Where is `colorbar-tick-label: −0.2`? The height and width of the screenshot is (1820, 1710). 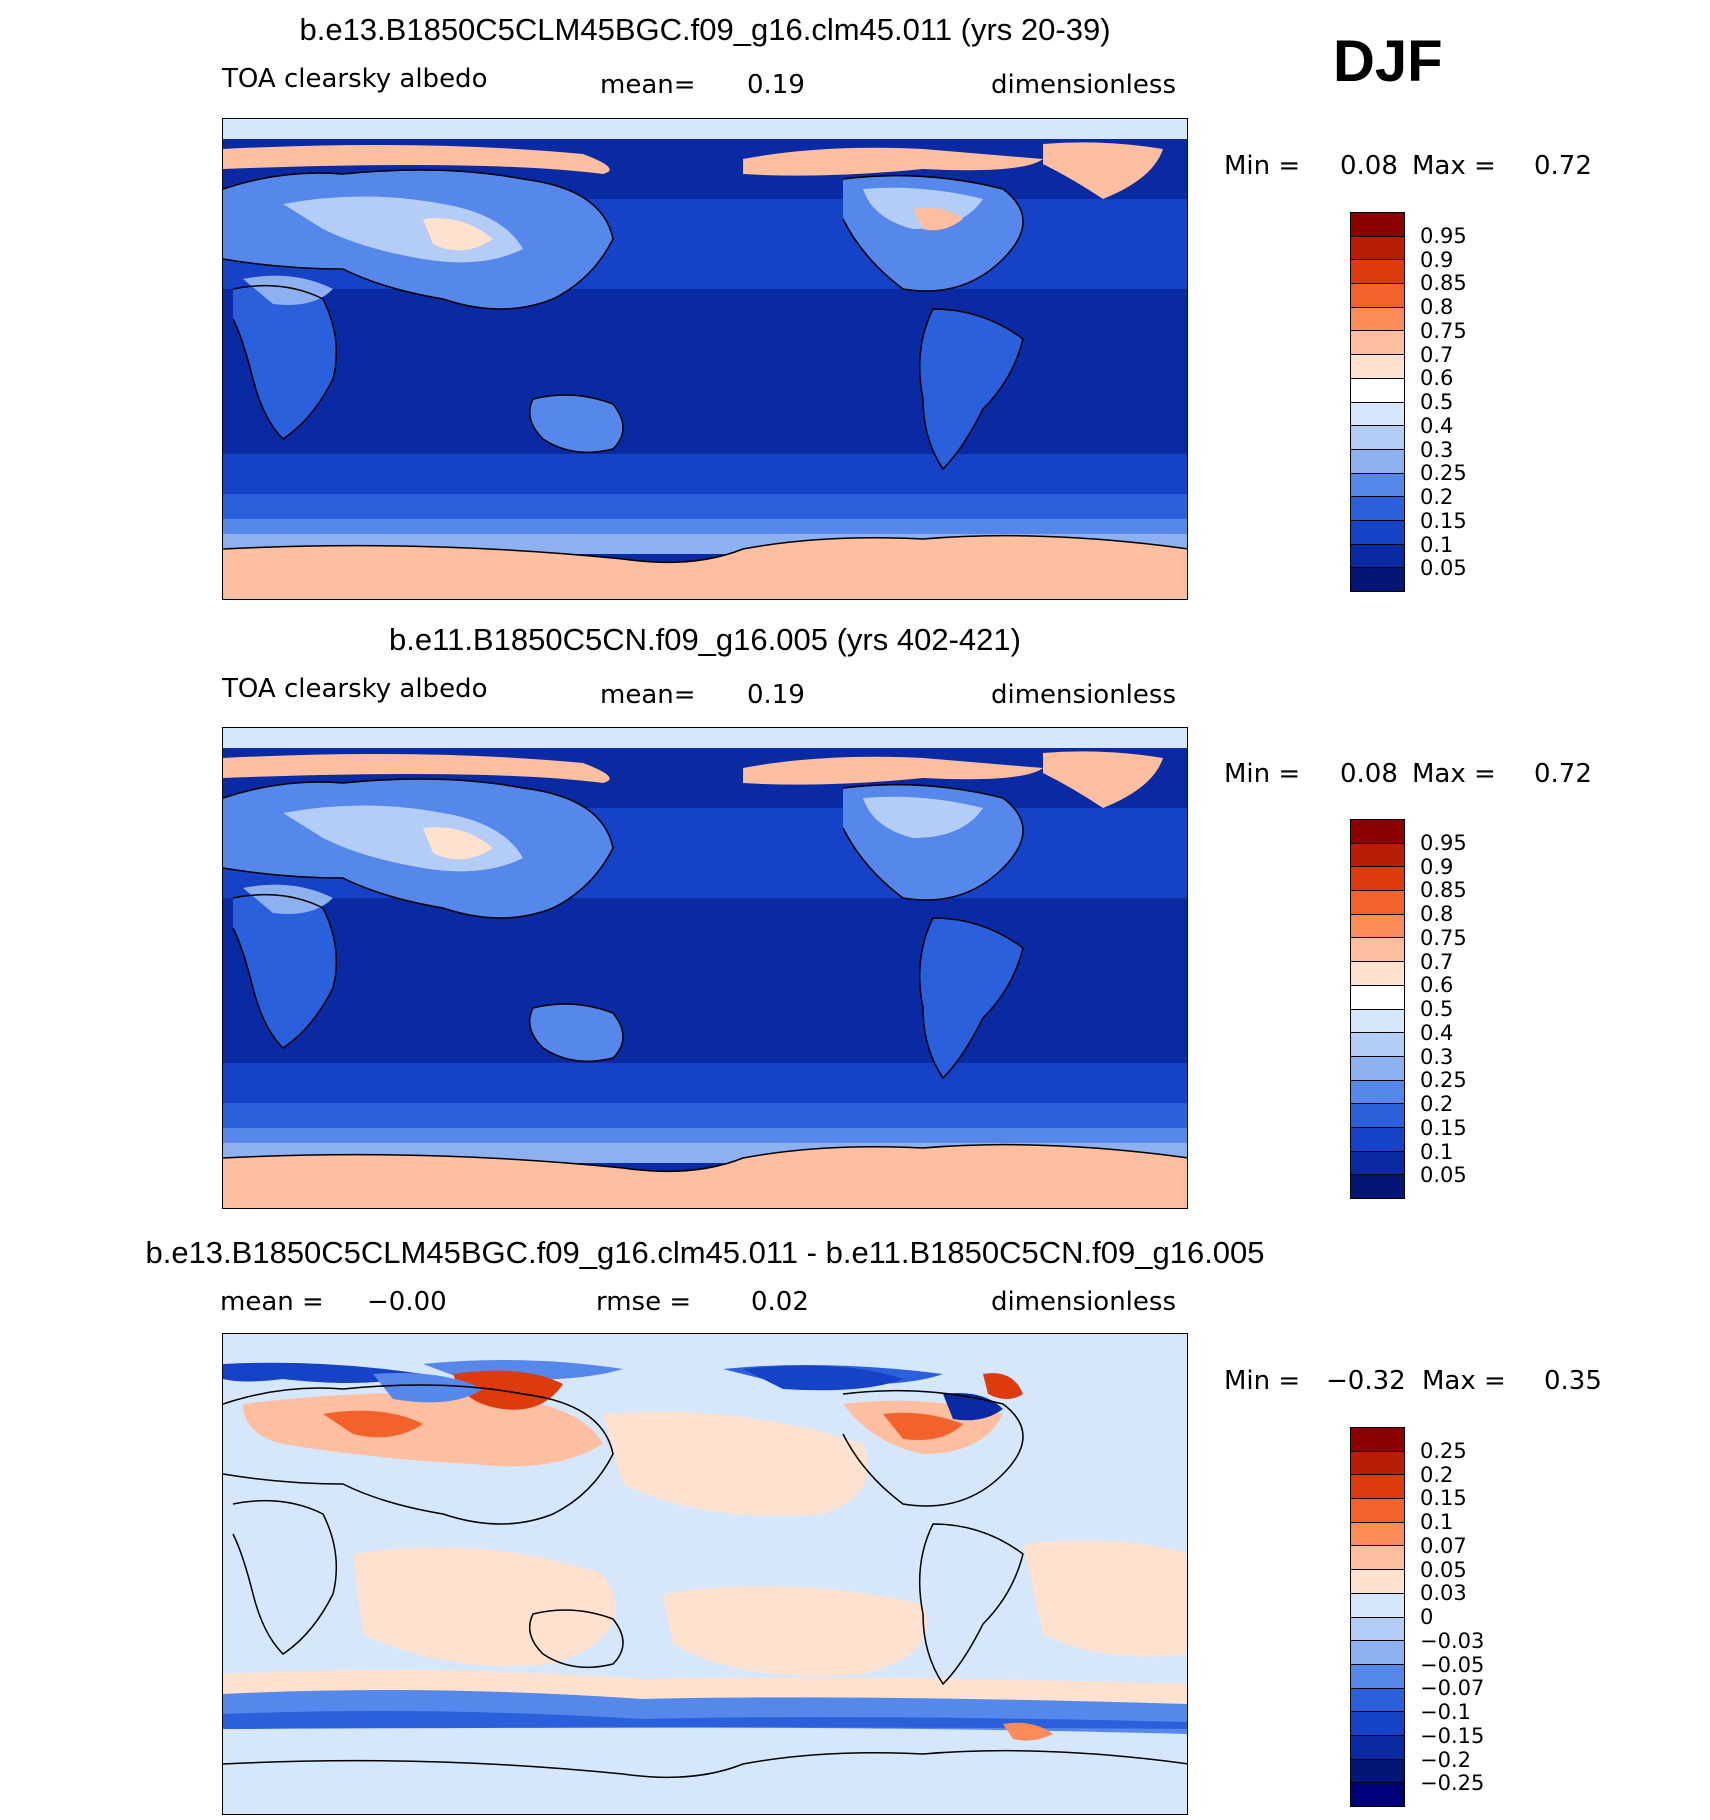
colorbar-tick-label: −0.2 is located at coordinates (1445, 1759).